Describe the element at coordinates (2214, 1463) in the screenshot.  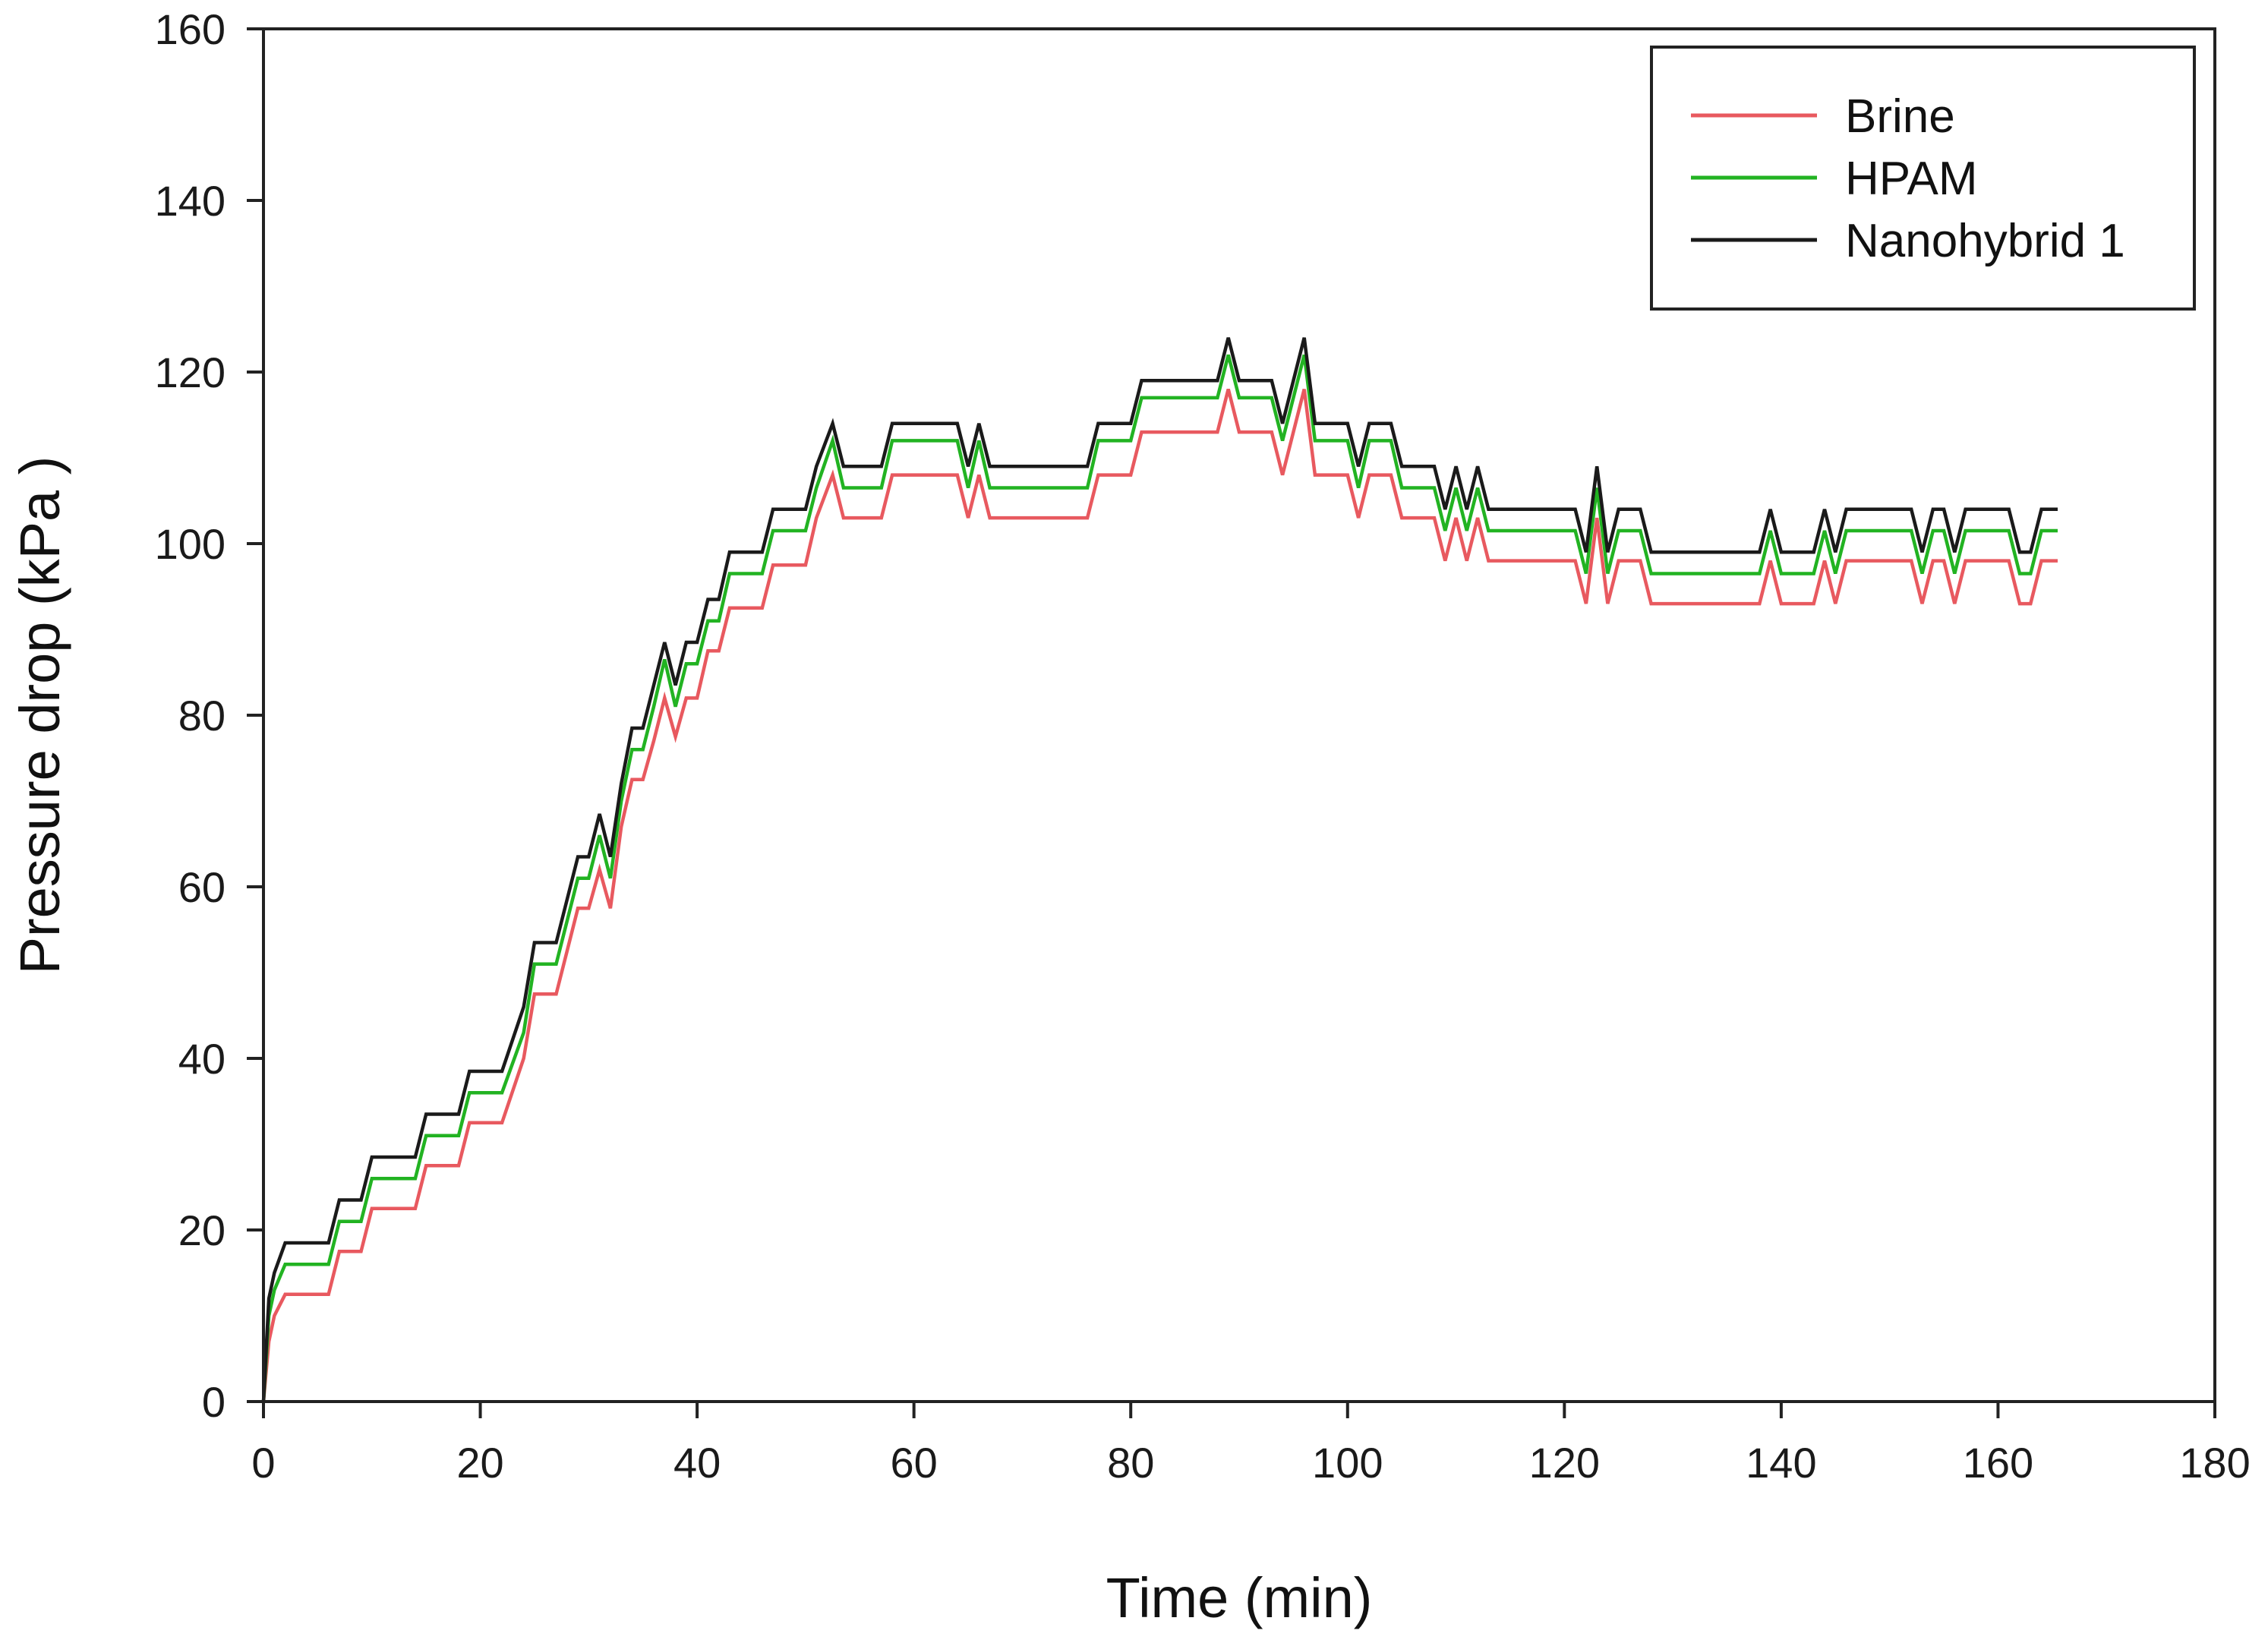
I see `x-tick-label: 180` at that location.